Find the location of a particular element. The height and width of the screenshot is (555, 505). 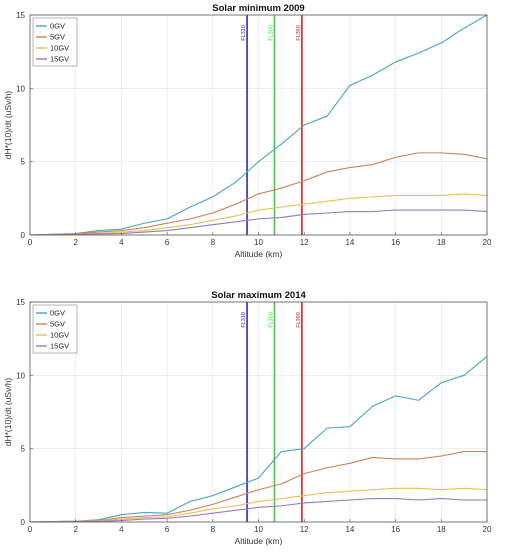

x-tick-label: 18 is located at coordinates (441, 529).